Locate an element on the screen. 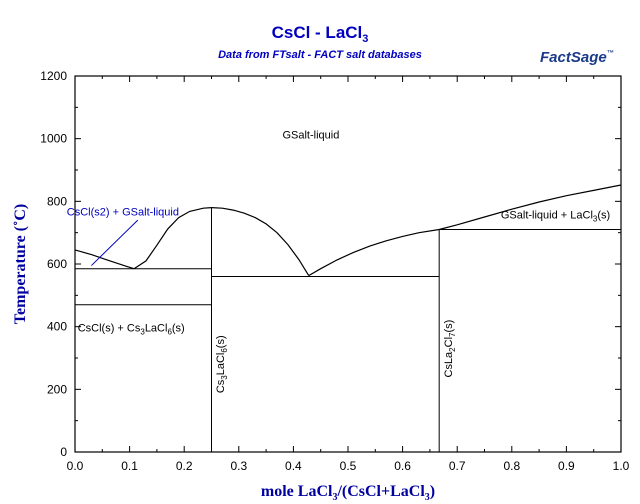  compound-label-csla2cl7: CsLa2Cl7(s) is located at coordinates (450, 349).